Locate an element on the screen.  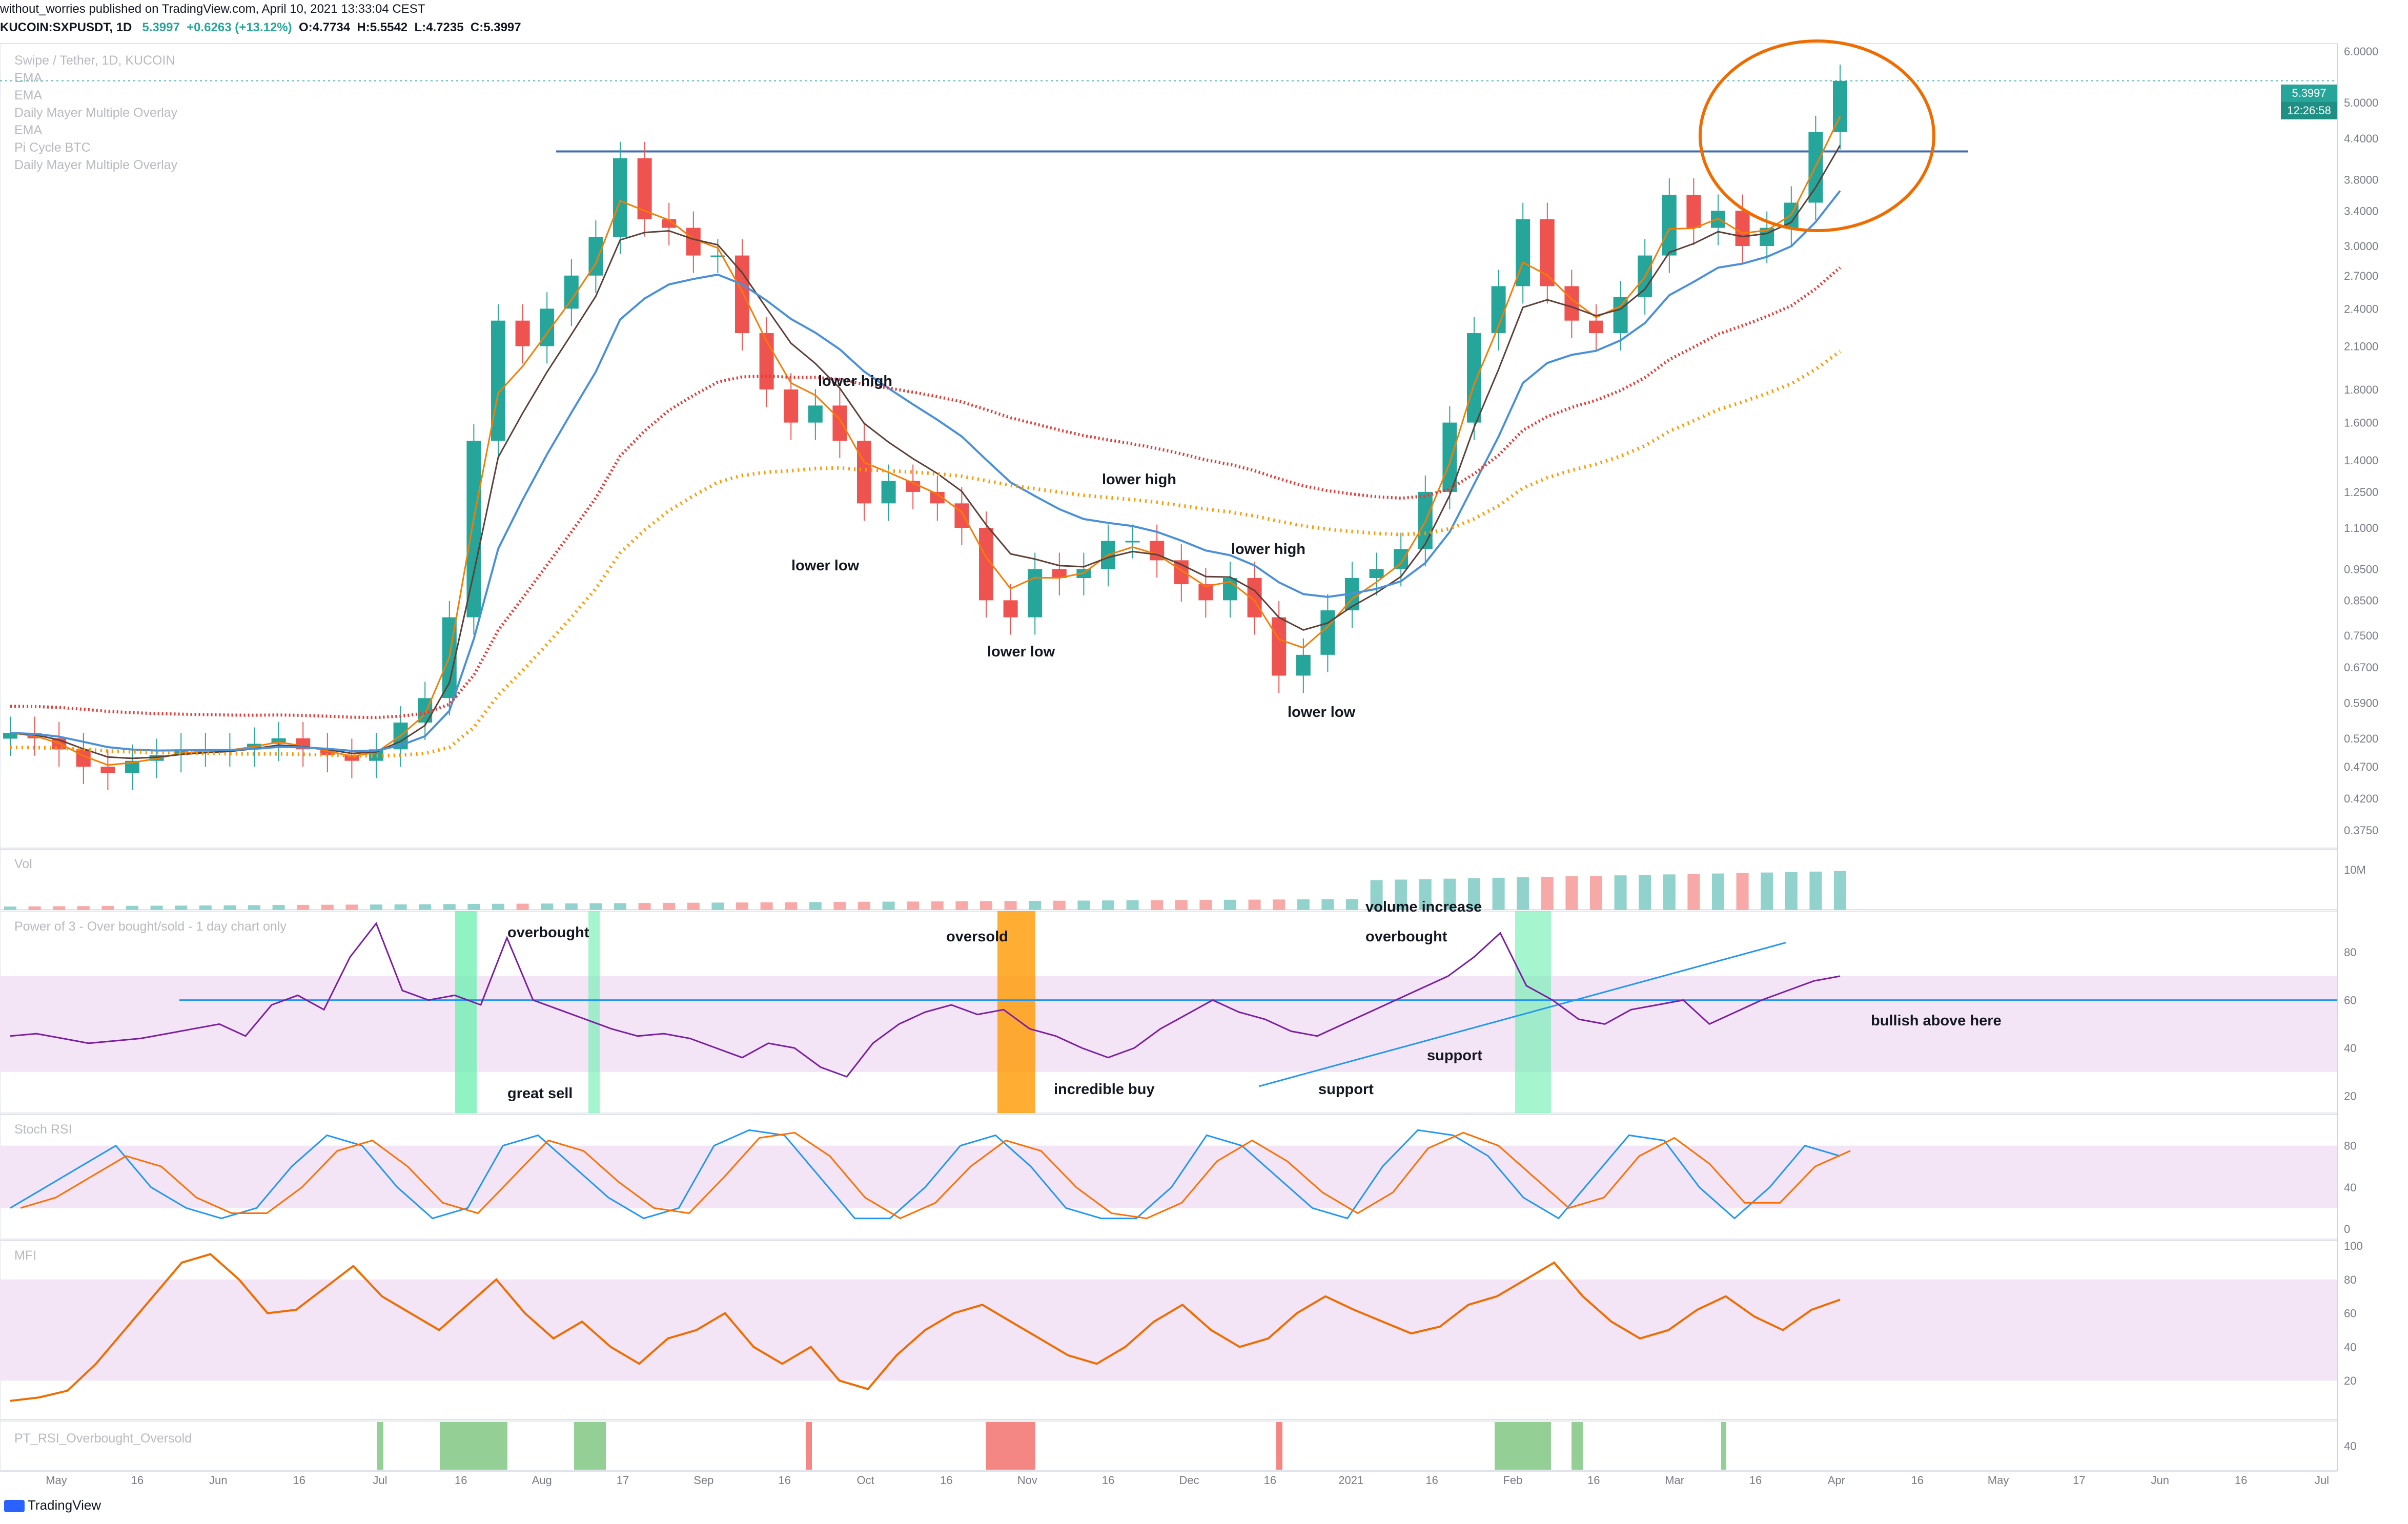
highlight-overbought is located at coordinates (466, 1012).